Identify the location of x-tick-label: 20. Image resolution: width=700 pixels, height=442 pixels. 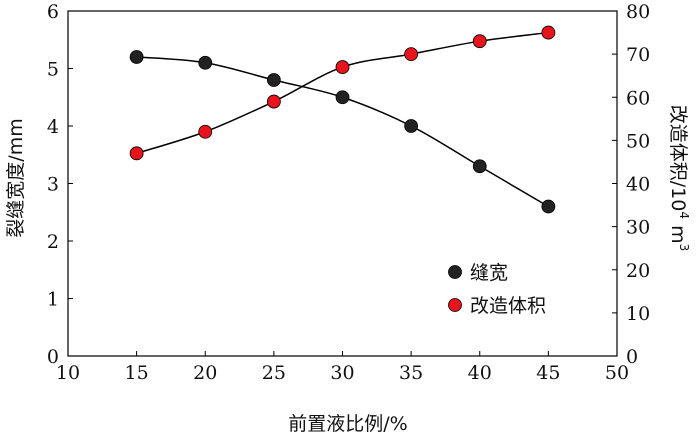
(205, 373).